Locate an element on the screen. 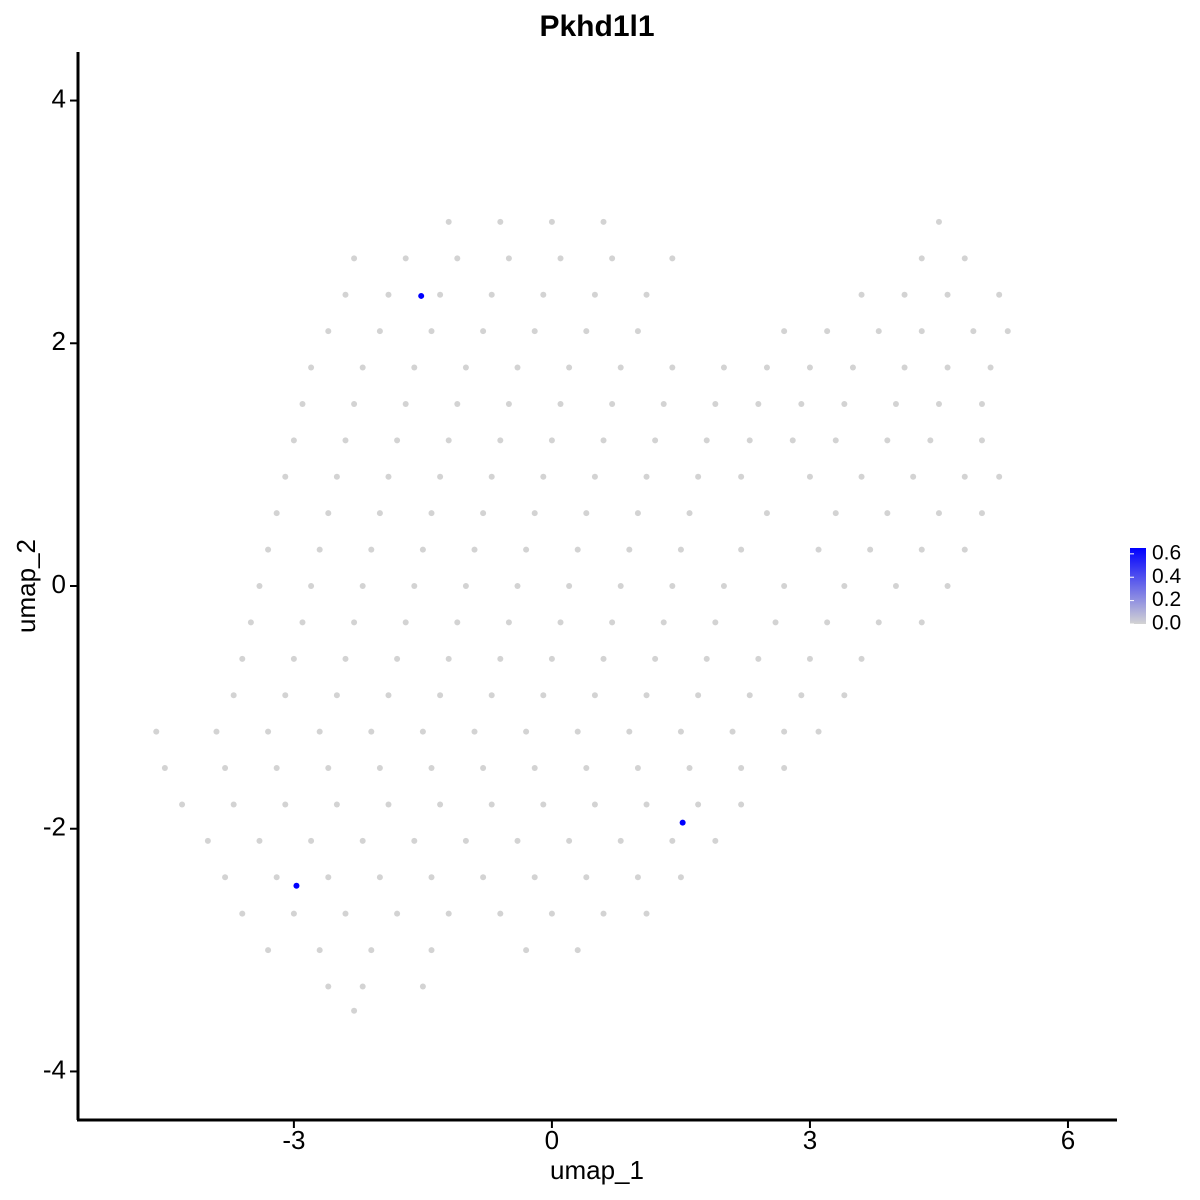 This screenshot has height=1200, width=1200. x-axis-title: umap_1 is located at coordinates (597, 1170).